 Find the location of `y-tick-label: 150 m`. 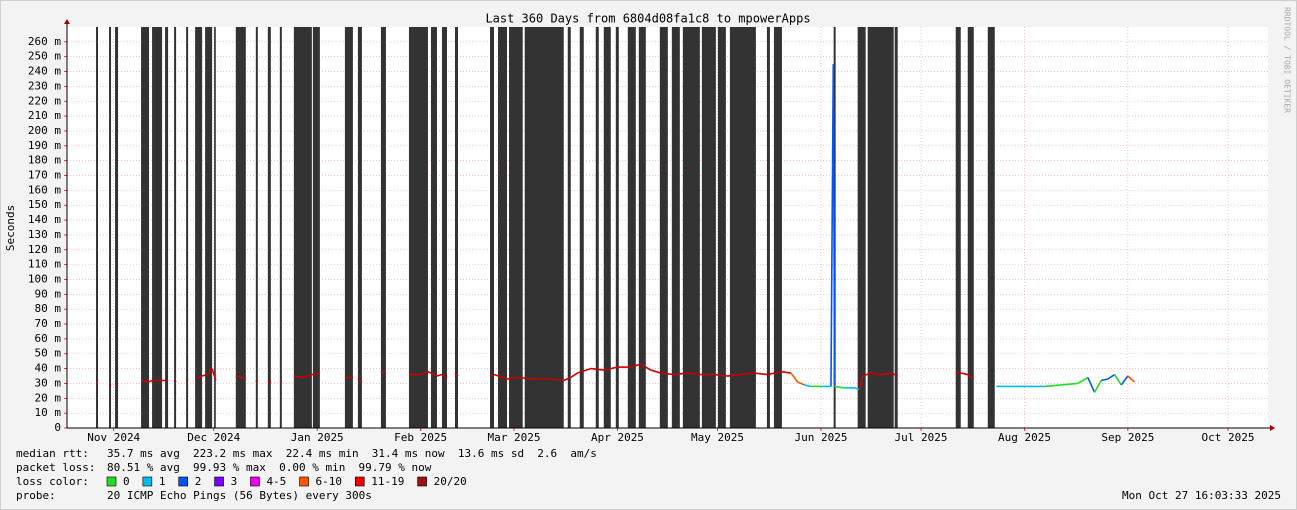

y-tick-label: 150 m is located at coordinates (44, 204).